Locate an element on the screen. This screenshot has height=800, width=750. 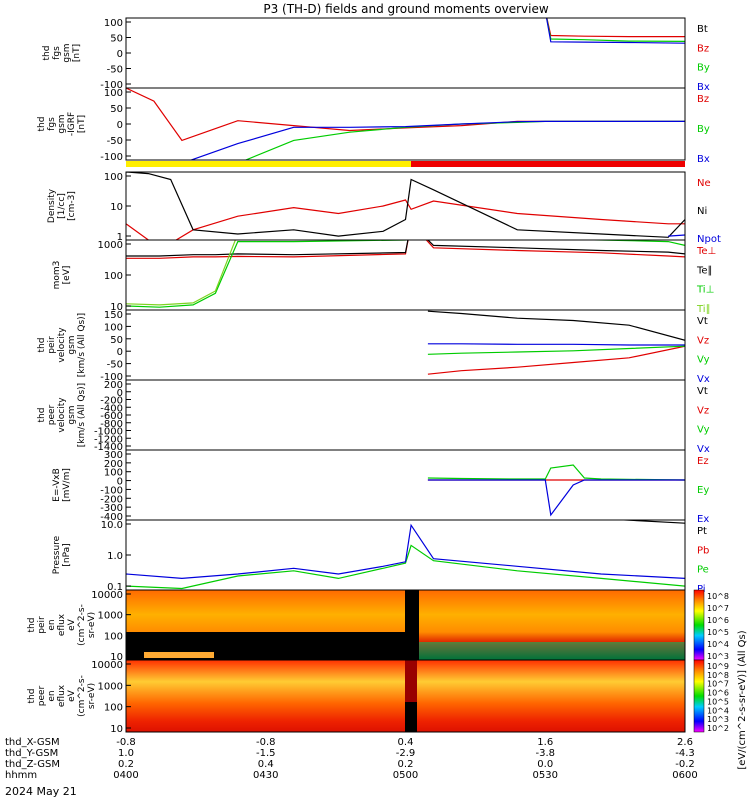
y-axis-label: eflux is located at coordinates (62, 624).